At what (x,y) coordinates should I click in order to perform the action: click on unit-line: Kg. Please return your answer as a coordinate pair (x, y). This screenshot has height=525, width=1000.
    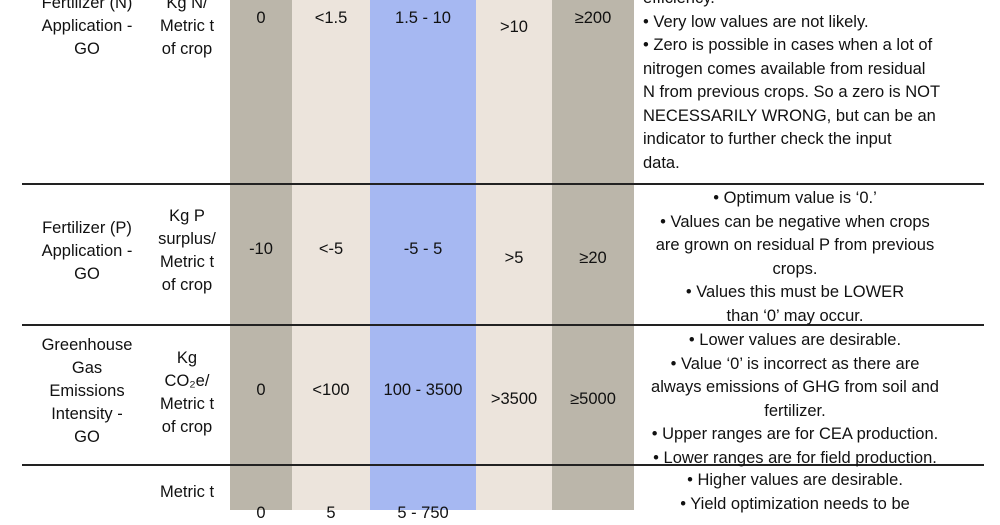
    Looking at the image, I should click on (187, 358).